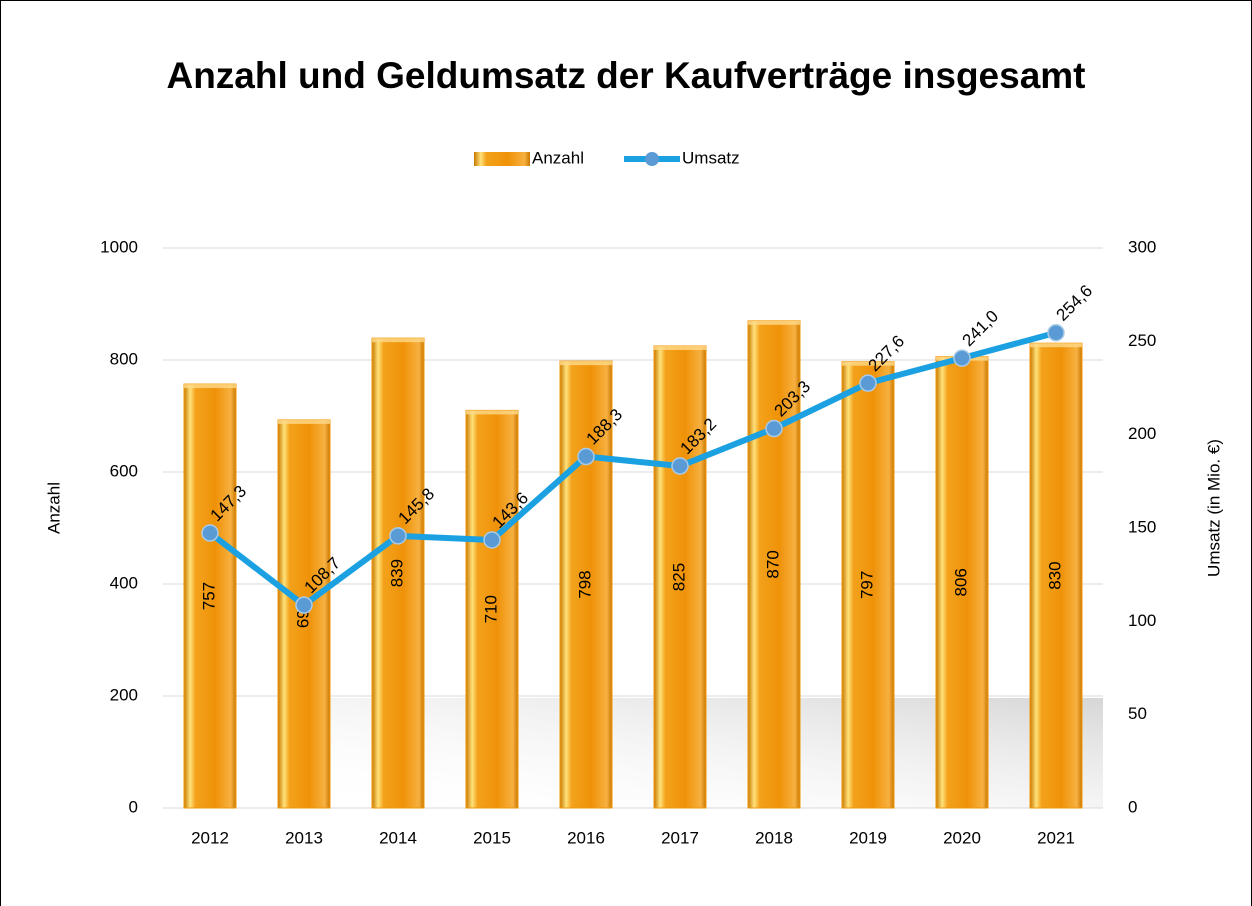 This screenshot has height=906, width=1252. Describe the element at coordinates (502, 159) in the screenshot. I see `legend-swatch` at that location.